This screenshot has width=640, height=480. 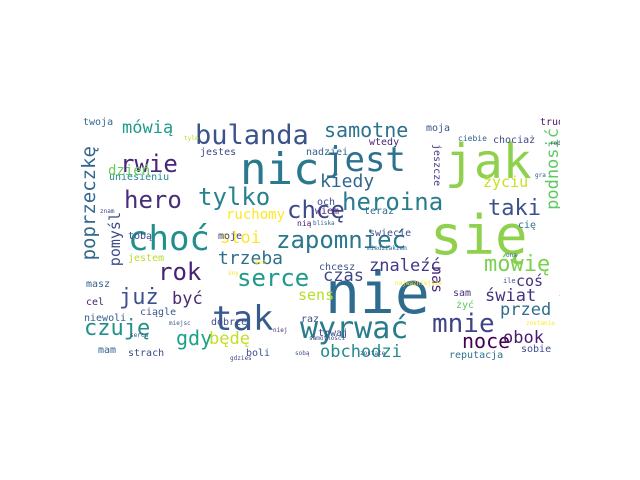 I want to click on word-moja: moja, so click(x=438, y=128).